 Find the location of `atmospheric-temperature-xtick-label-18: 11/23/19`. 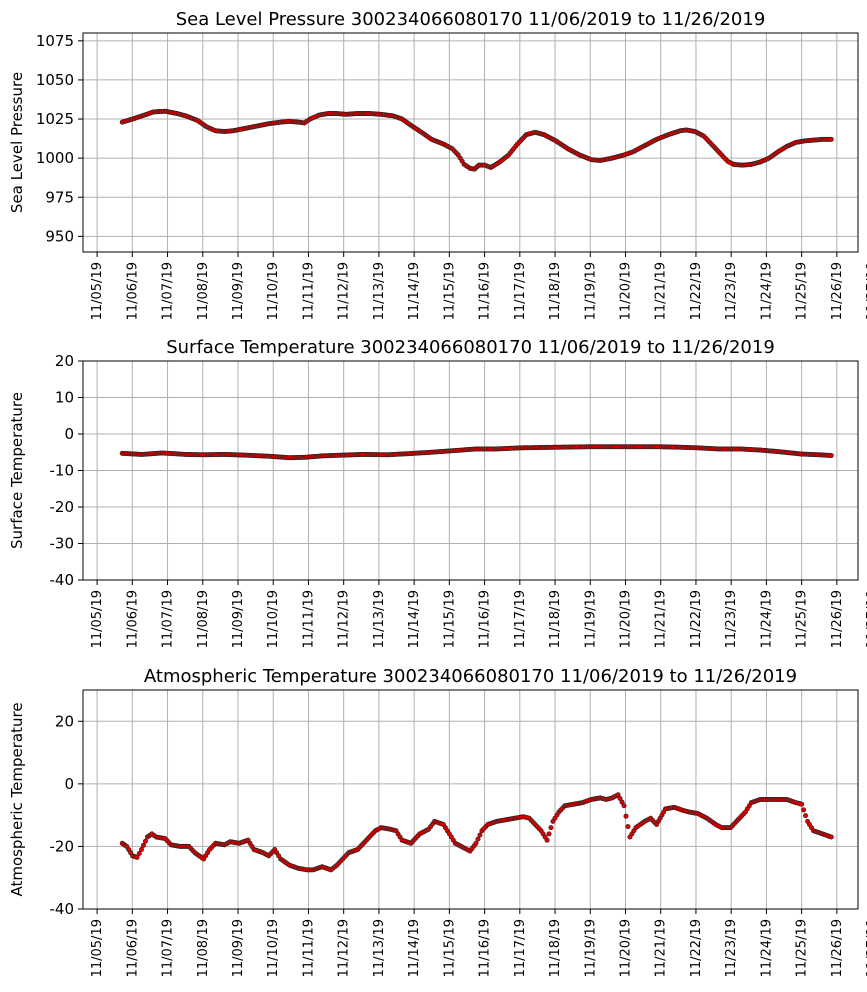

atmospheric-temperature-xtick-label-18: 11/23/19 is located at coordinates (731, 948).